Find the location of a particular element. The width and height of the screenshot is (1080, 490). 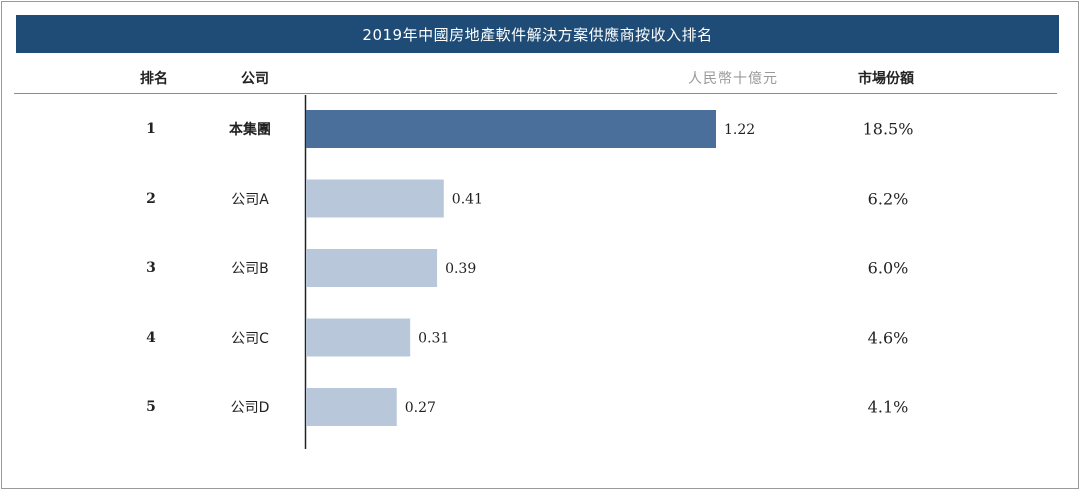

chart-title-text: 2019年中國房地產軟件解決方案供應商按收入排名 is located at coordinates (537, 34).